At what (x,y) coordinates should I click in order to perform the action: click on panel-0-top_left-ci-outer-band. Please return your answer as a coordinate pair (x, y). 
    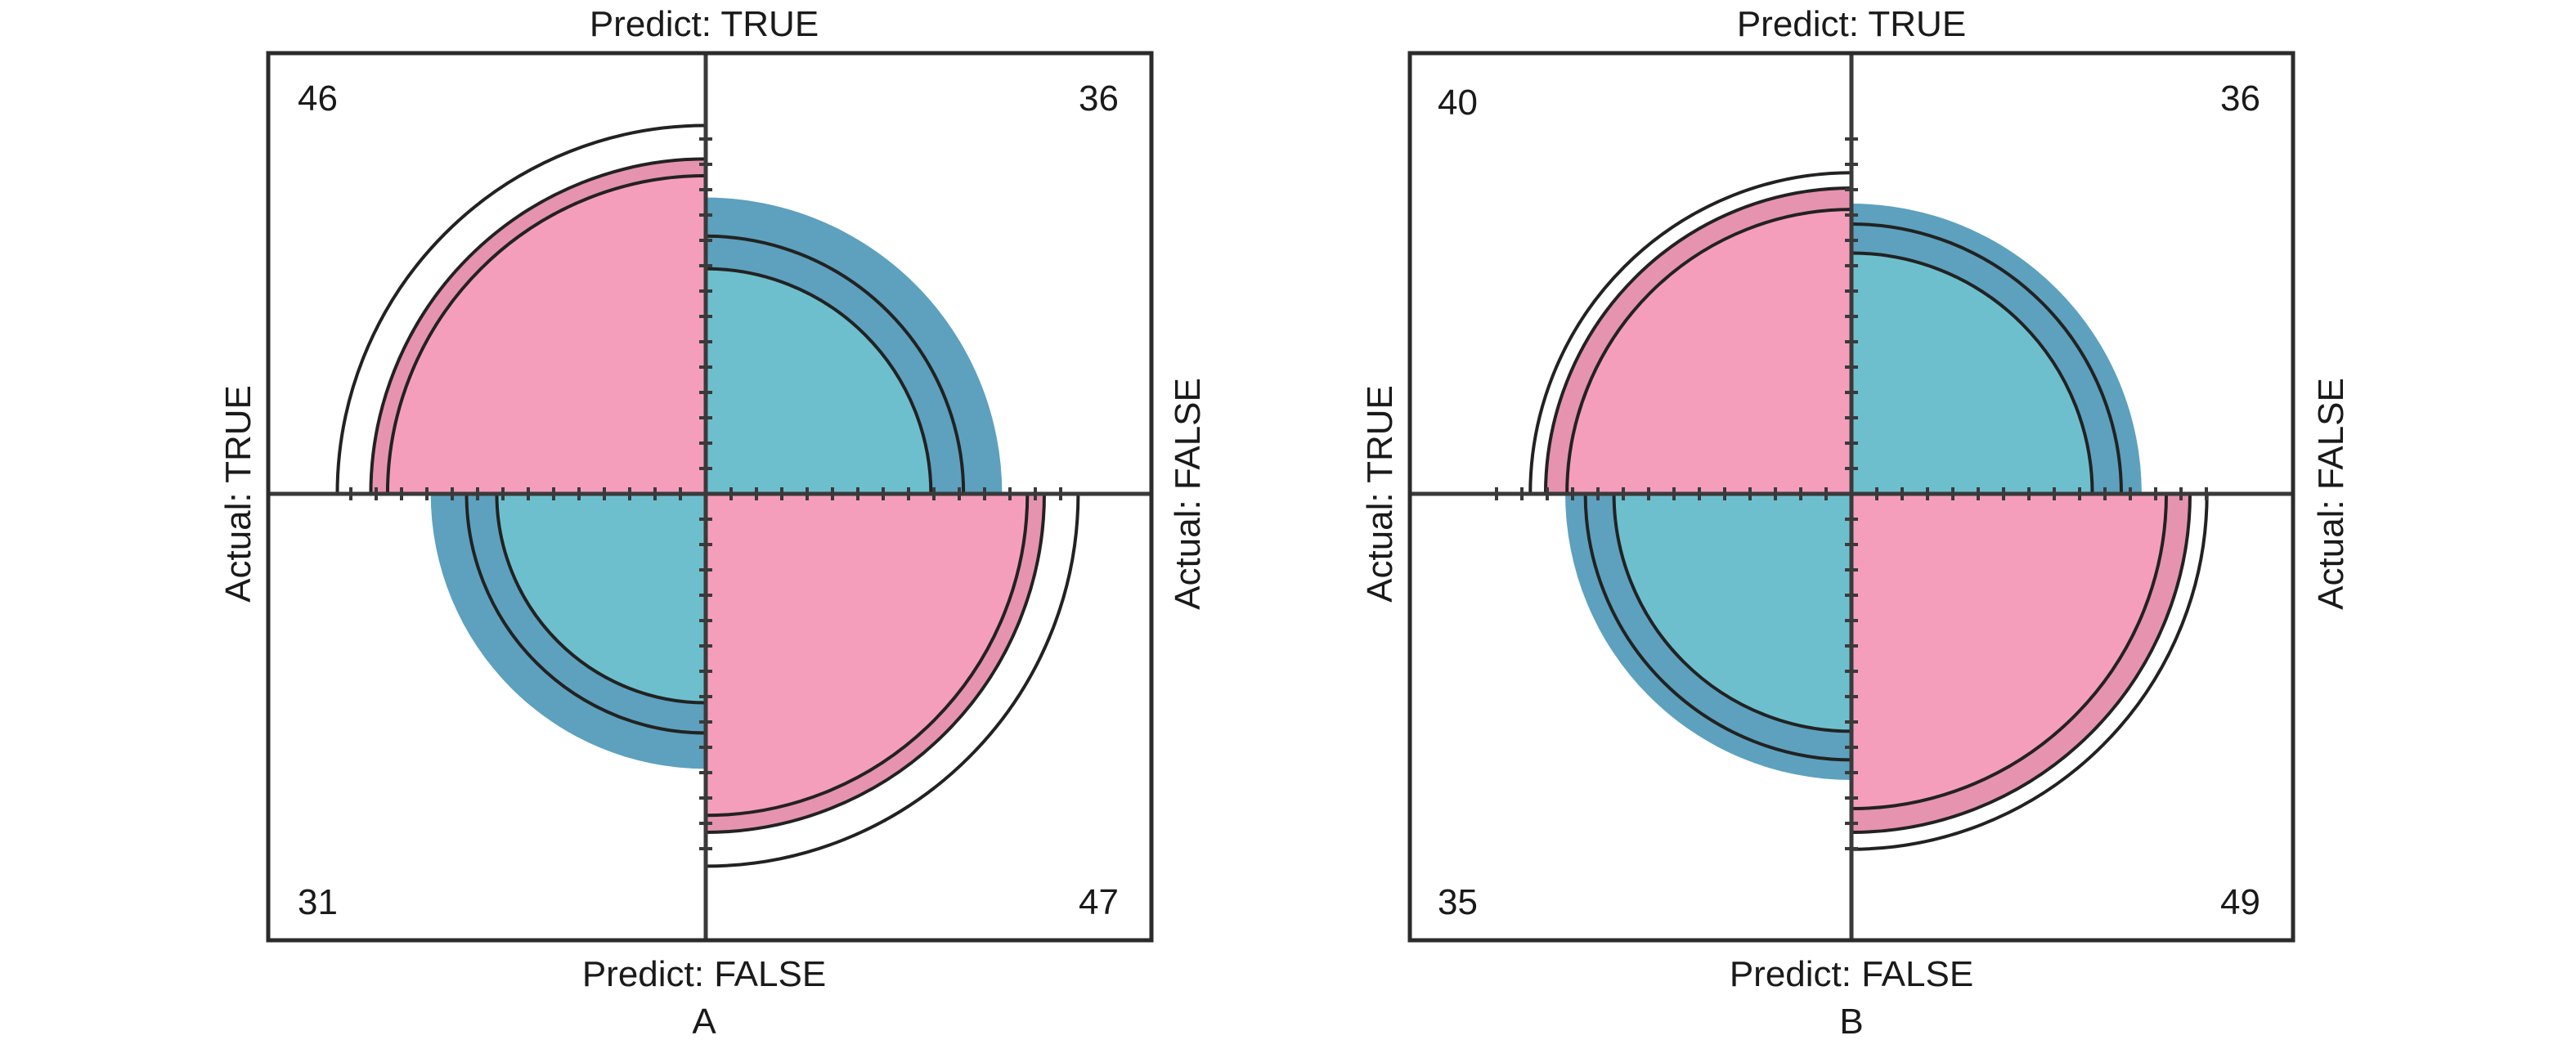
    Looking at the image, I should click on (522, 309).